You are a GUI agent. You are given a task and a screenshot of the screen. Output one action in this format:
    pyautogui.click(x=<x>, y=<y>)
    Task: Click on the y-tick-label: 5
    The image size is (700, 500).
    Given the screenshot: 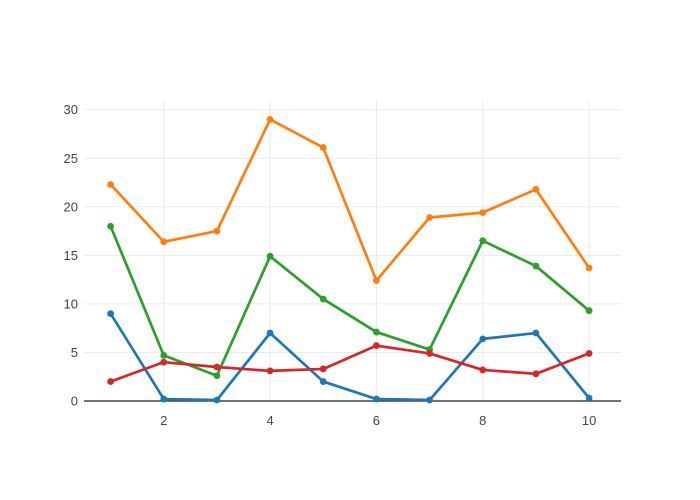 What is the action you would take?
    pyautogui.click(x=74, y=352)
    